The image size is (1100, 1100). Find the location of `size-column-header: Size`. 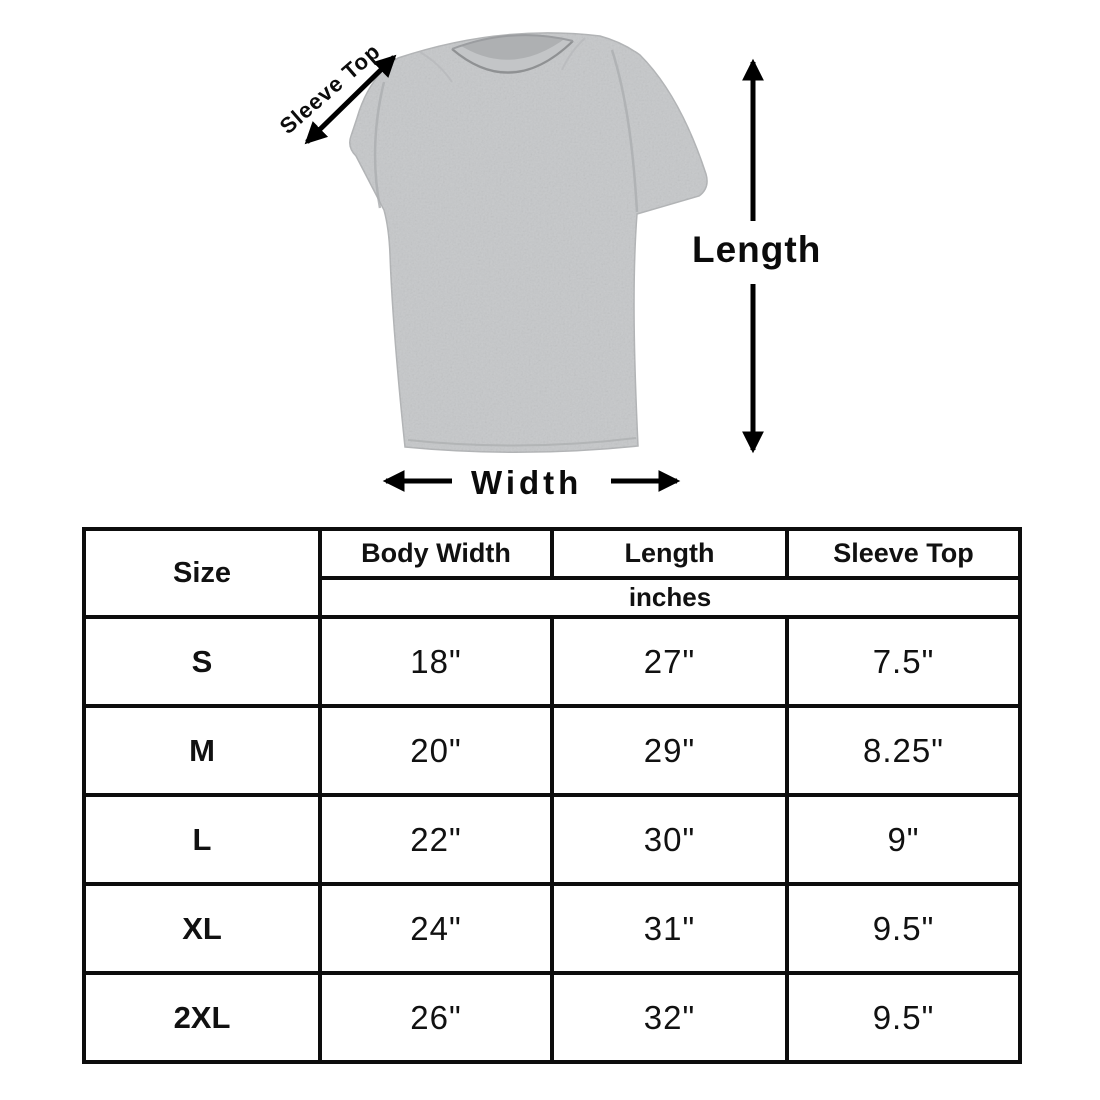

size-column-header: Size is located at coordinates (202, 573).